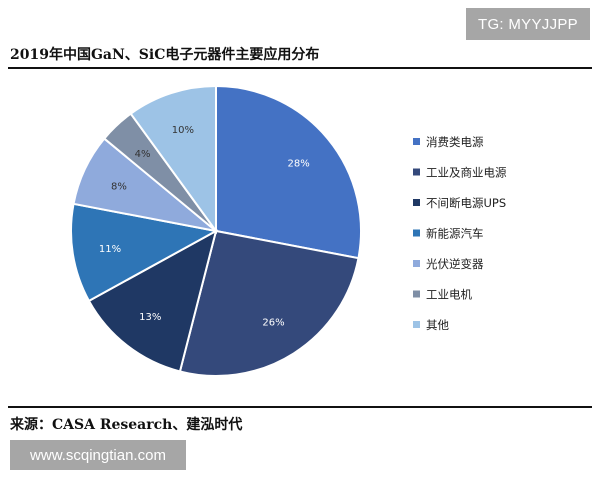 The width and height of the screenshot is (600, 480). Describe the element at coordinates (150, 317) in the screenshot. I see `slice-label-2: 13%` at that location.